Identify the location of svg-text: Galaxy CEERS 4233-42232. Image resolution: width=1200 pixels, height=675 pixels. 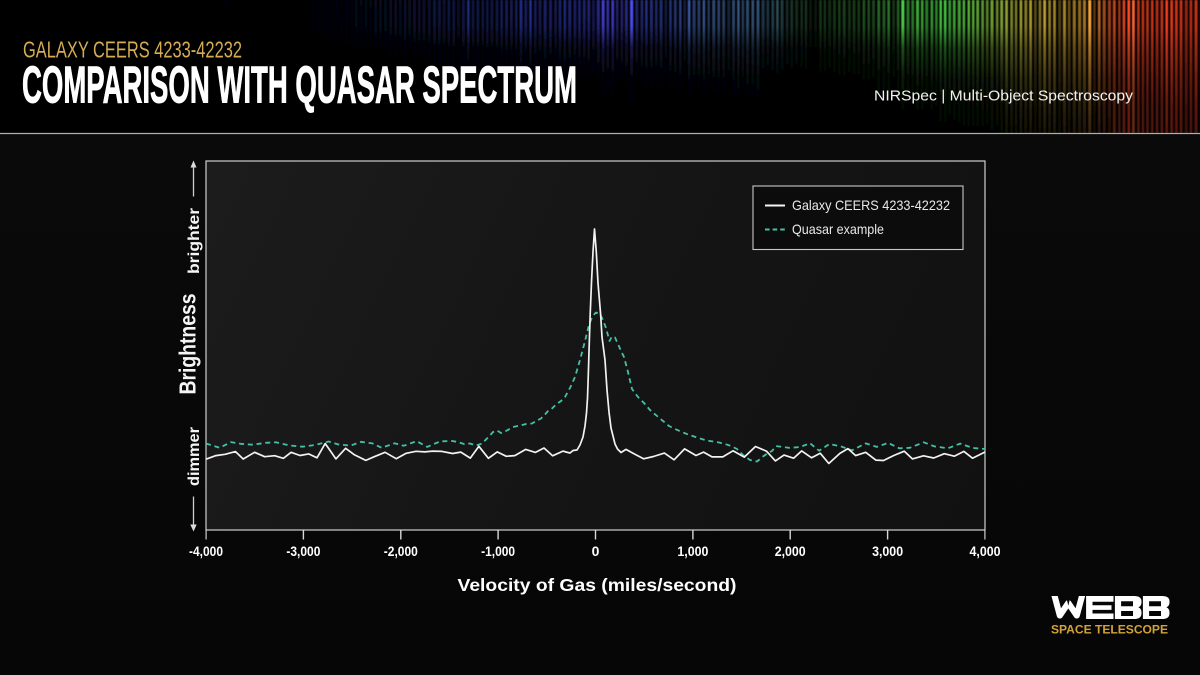
(871, 205).